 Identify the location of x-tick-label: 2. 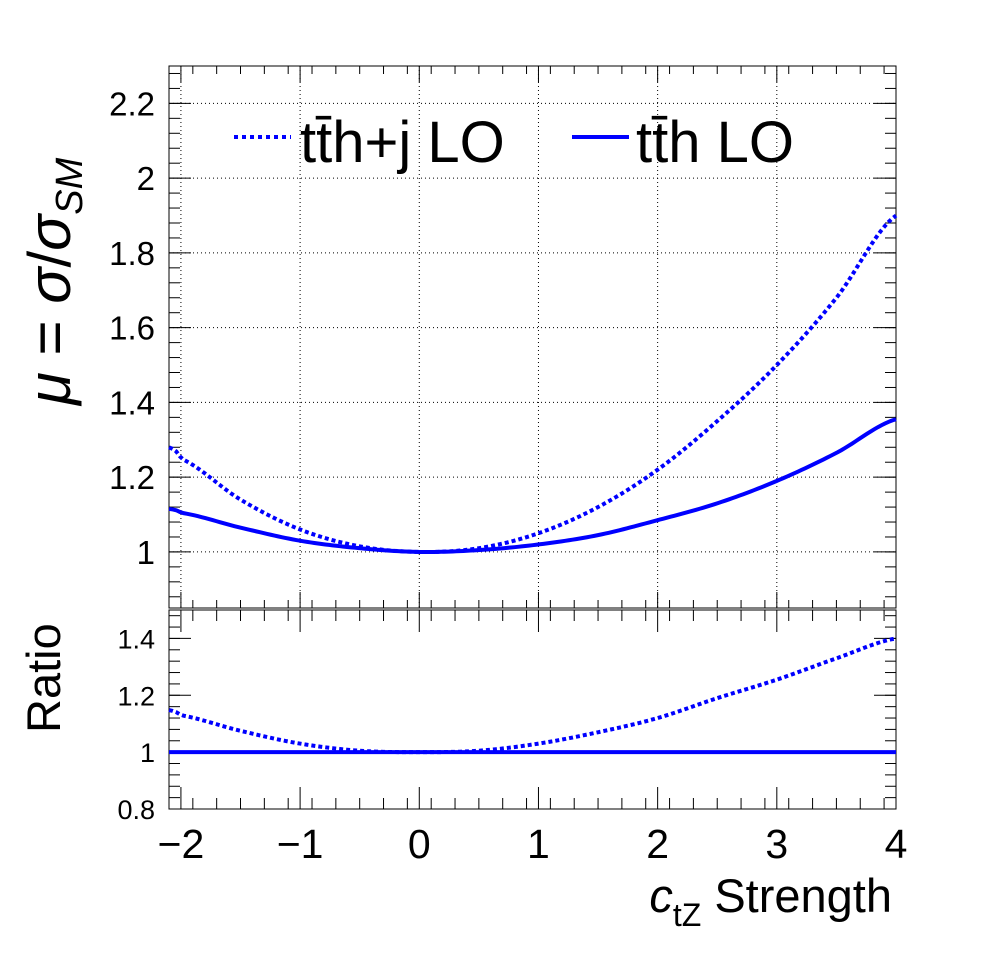
(657, 844).